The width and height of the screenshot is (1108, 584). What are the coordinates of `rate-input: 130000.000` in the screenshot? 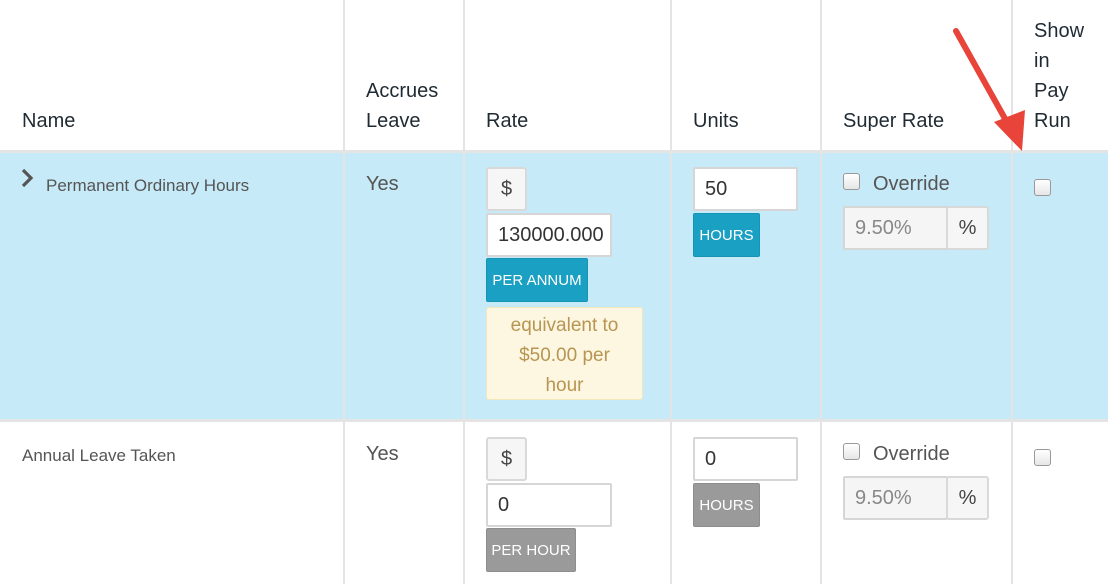 It's located at (549, 235).